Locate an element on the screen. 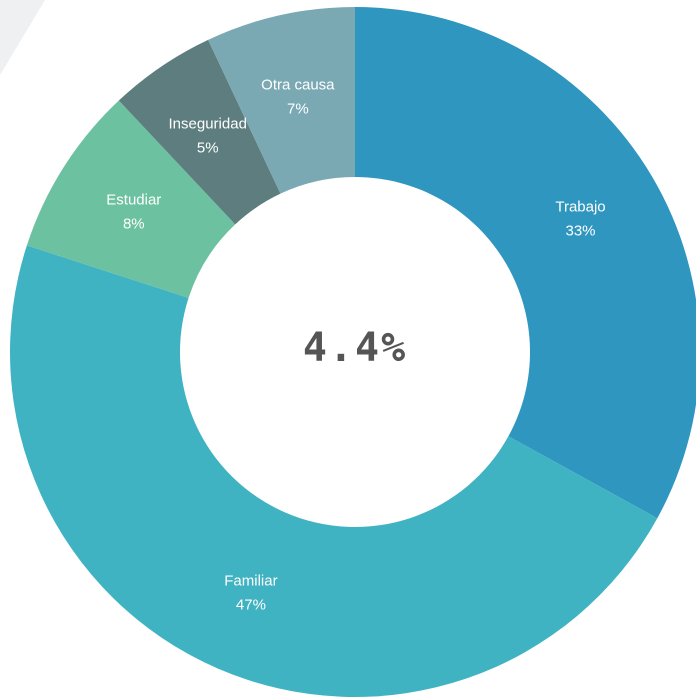 Image resolution: width=696 pixels, height=698 pixels. slice-label: Inseguridad is located at coordinates (208, 123).